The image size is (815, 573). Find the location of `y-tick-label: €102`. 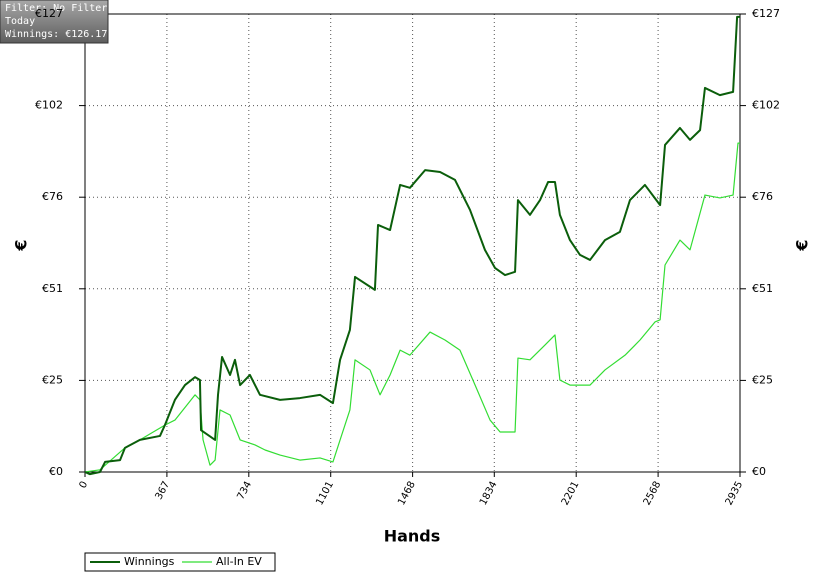

y-tick-label: €102 is located at coordinates (49, 105).